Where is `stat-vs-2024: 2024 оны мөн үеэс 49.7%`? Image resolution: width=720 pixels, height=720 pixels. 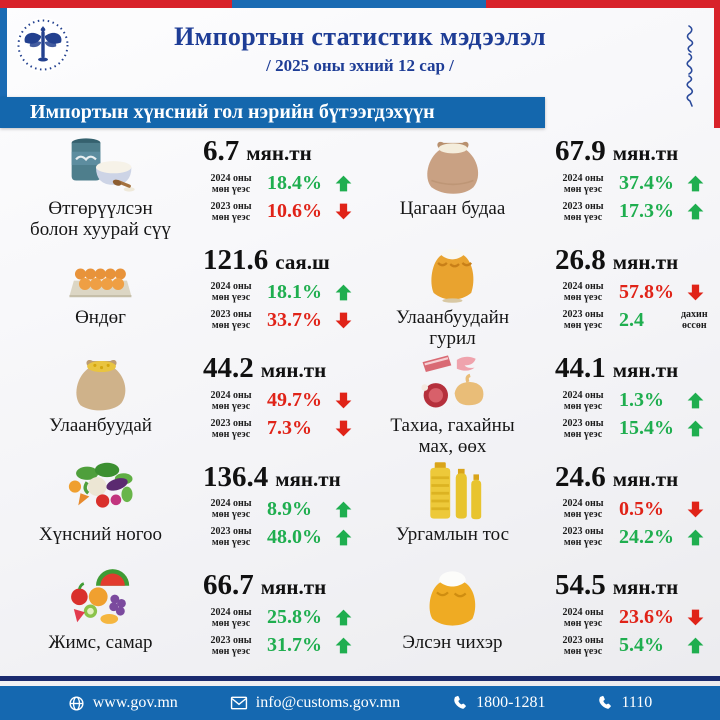 stat-vs-2024: 2024 оны мөн үеэс 49.7% is located at coordinates (281, 400).